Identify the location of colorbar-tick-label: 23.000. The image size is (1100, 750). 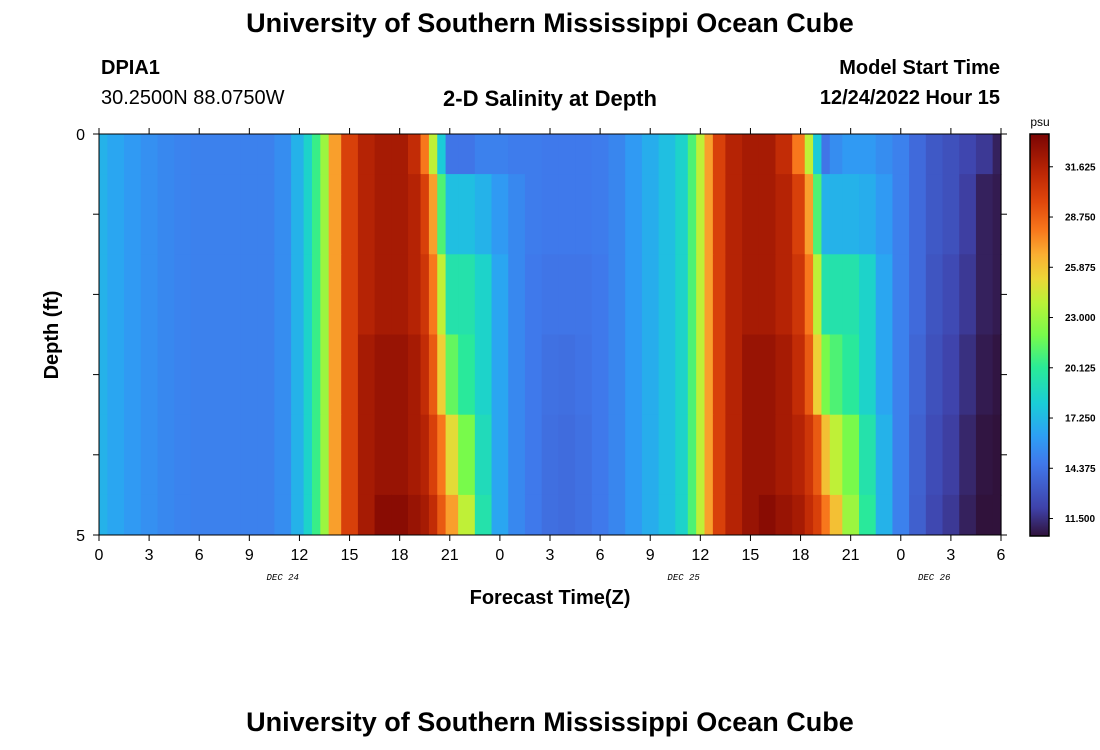
(1080, 318).